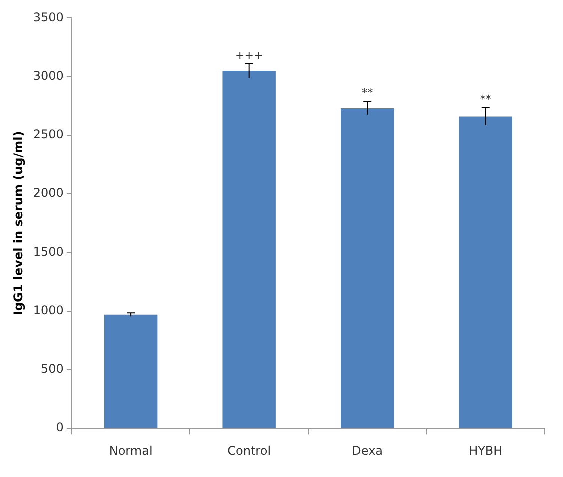  Describe the element at coordinates (250, 55) in the screenshot. I see `annotation: +++` at that location.